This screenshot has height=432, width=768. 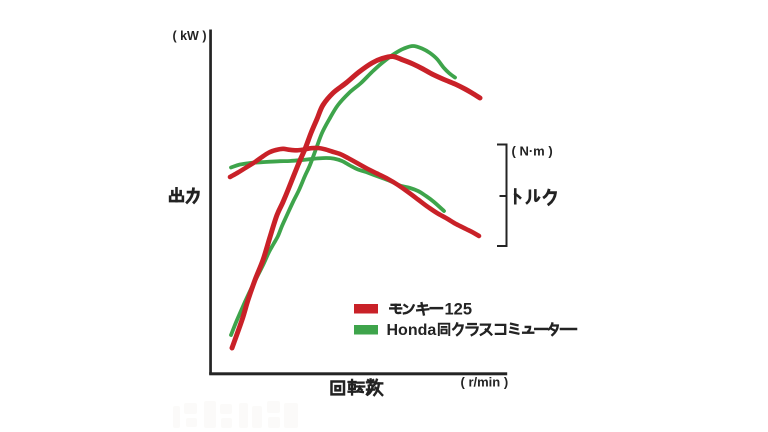 What do you see at coordinates (532, 151) in the screenshot?
I see `svg-text: ( N·m )` at bounding box center [532, 151].